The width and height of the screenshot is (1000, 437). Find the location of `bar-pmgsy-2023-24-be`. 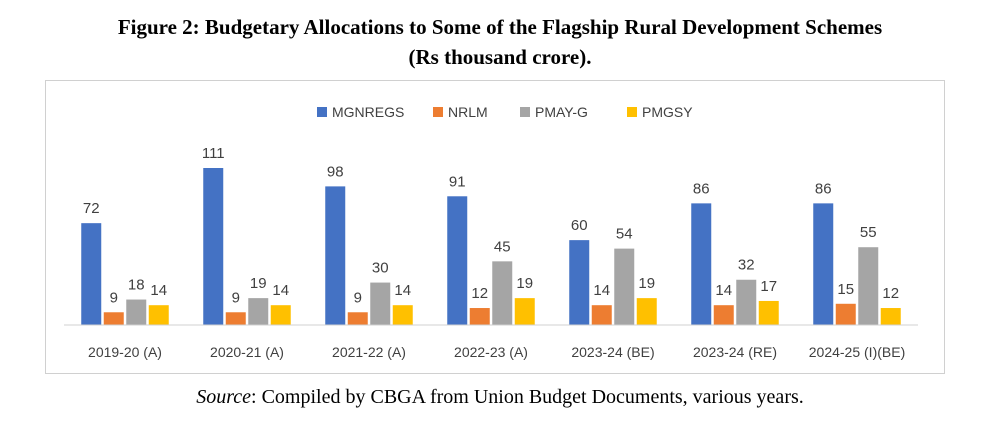

bar-pmgsy-2023-24-be is located at coordinates (646, 311).